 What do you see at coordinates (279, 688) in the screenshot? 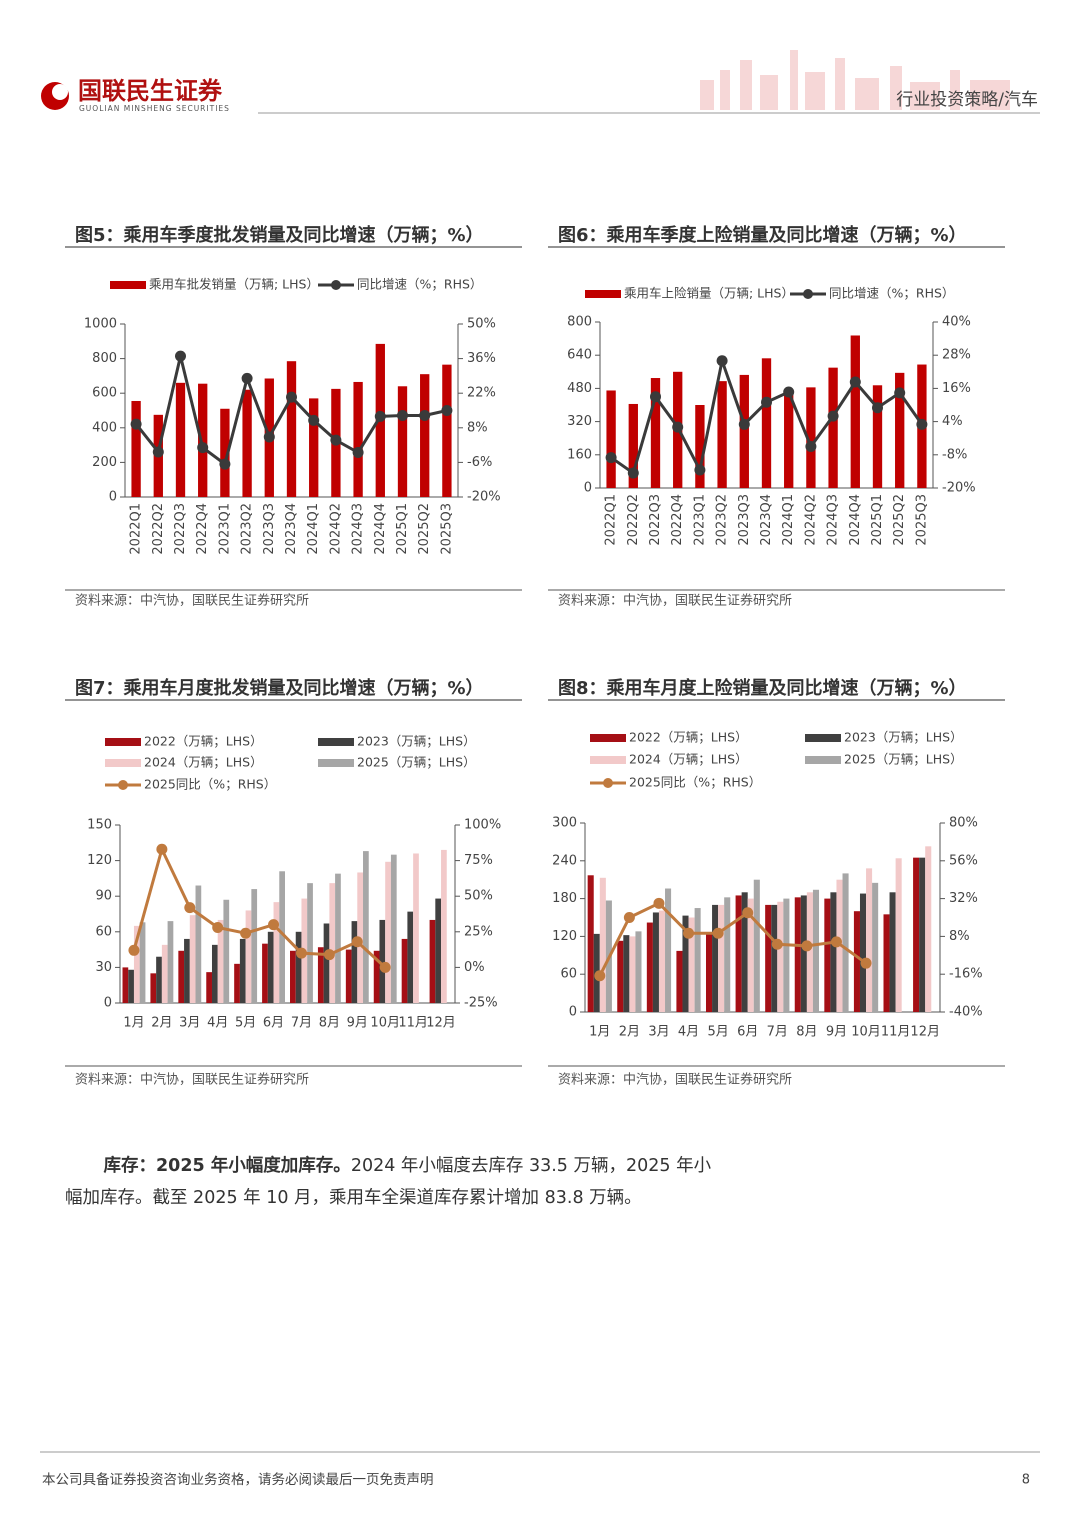
I see `chart-title: 图7：乘用车月度批发销量及同比增速（万辆；%）` at bounding box center [279, 688].